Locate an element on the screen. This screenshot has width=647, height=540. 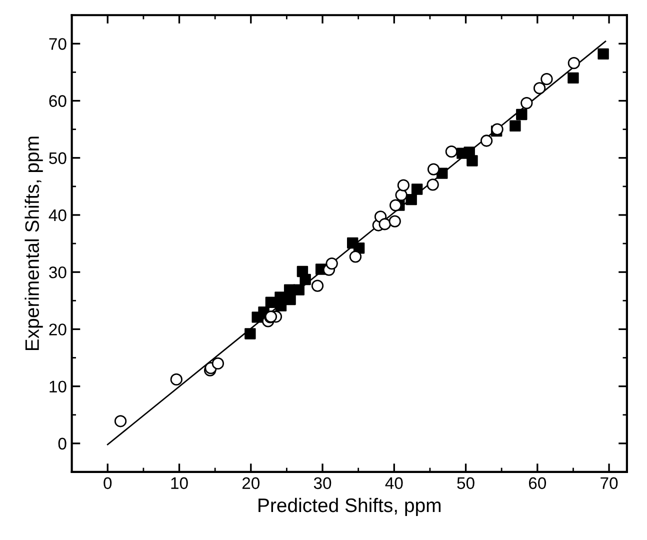
y-tick-label: 50 is located at coordinates (57, 158).